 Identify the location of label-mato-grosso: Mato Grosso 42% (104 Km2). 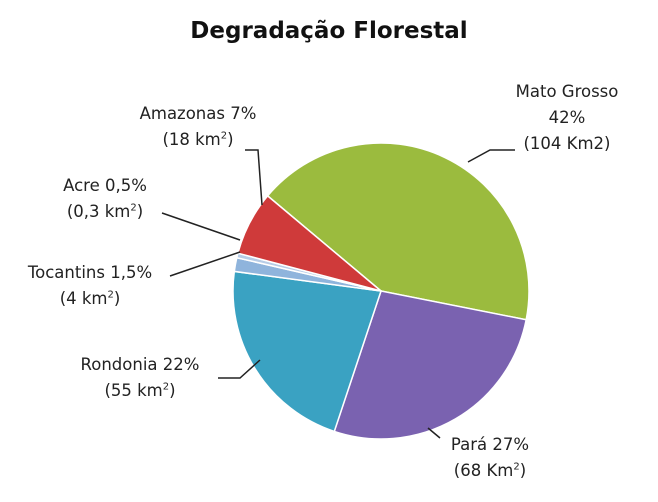
(567, 118).